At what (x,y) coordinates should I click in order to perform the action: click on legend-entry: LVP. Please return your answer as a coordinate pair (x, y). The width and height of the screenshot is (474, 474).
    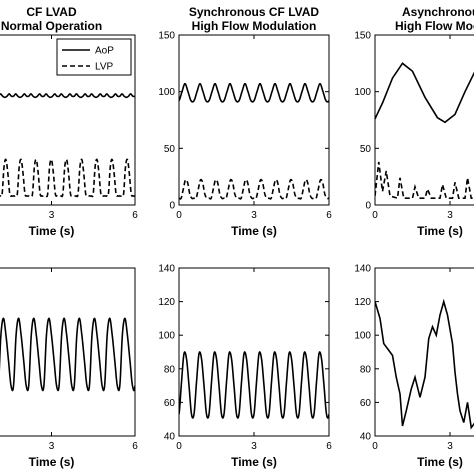
    Looking at the image, I should click on (104, 67).